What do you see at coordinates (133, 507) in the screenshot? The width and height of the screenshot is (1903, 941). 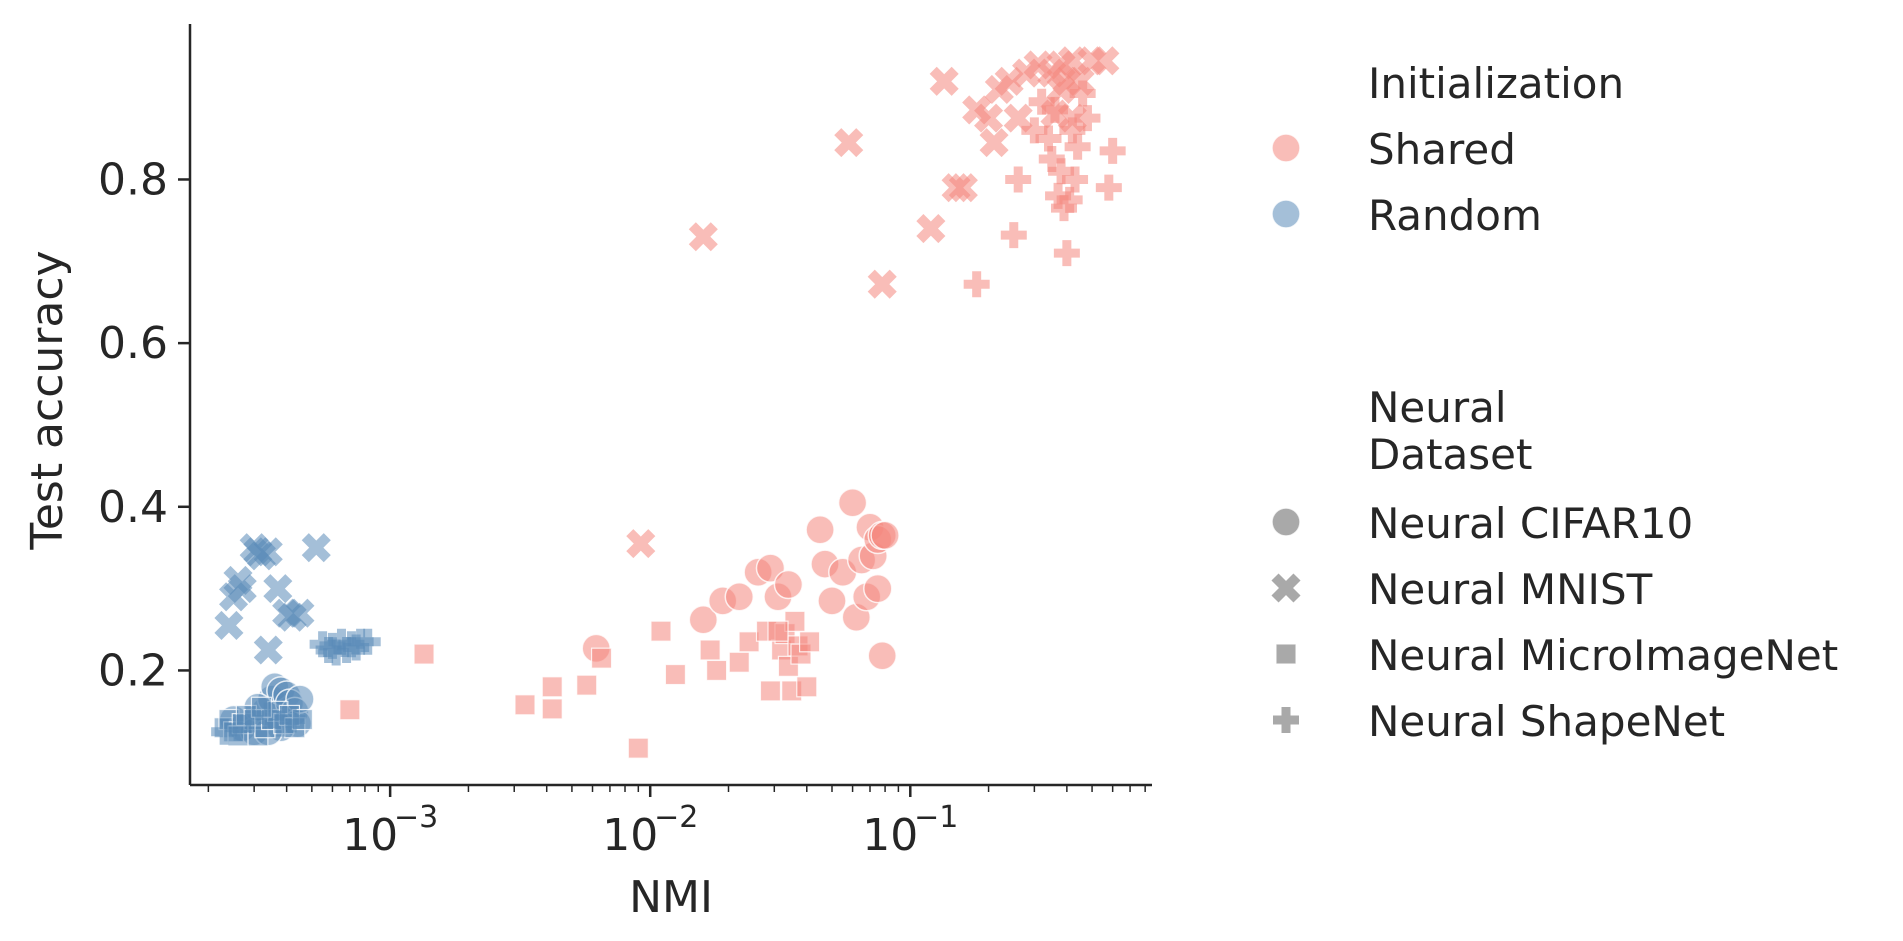 I see `y-tick-label: 0.4` at bounding box center [133, 507].